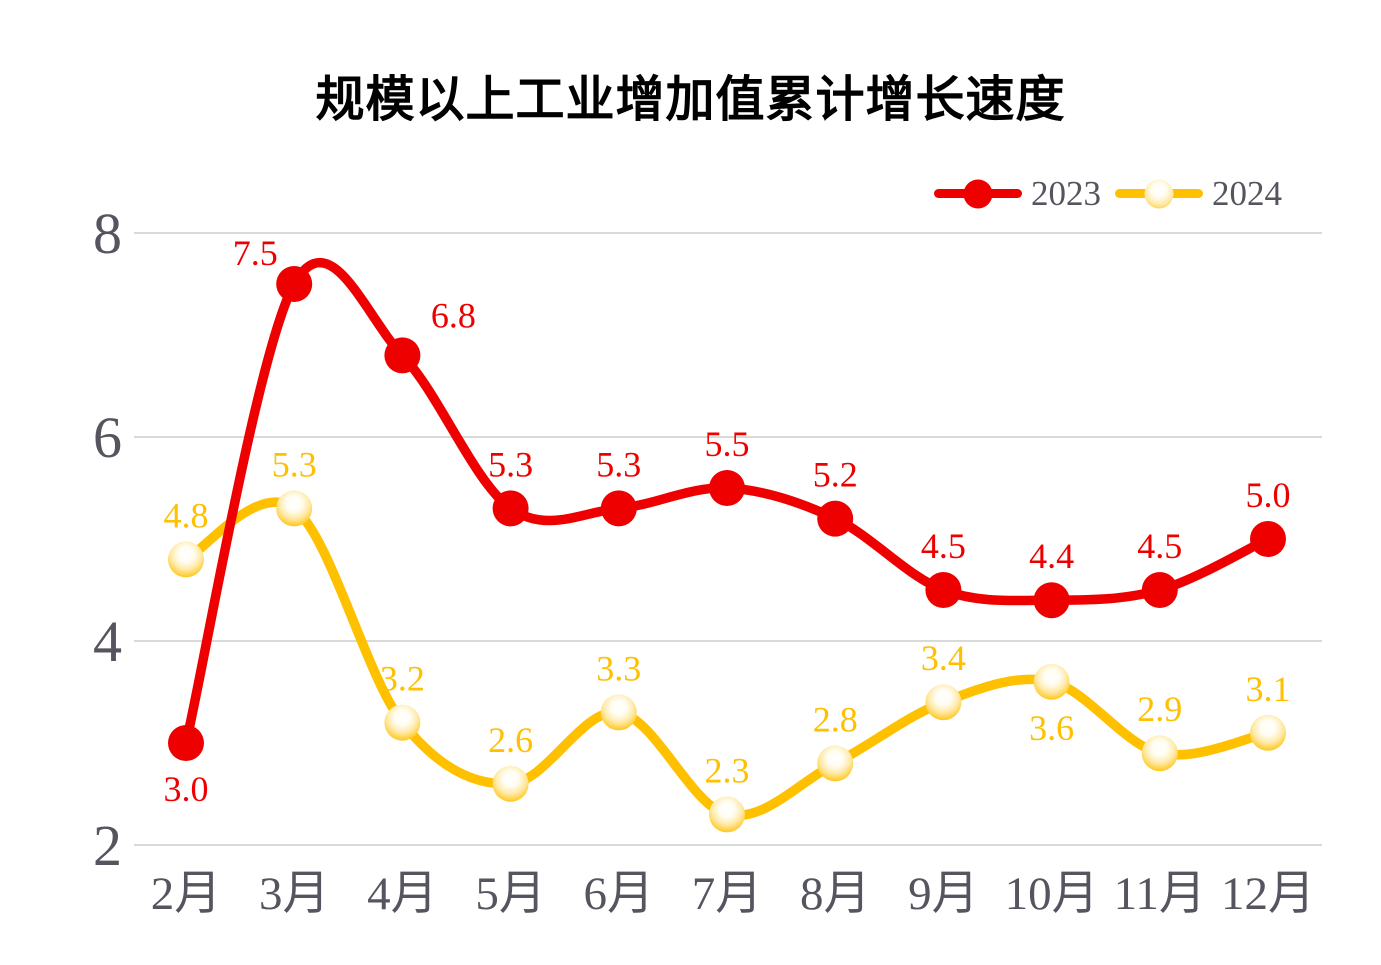 This screenshot has width=1381, height=965. Describe the element at coordinates (1247, 193) in the screenshot. I see `legend-label-2024: 2024` at that location.